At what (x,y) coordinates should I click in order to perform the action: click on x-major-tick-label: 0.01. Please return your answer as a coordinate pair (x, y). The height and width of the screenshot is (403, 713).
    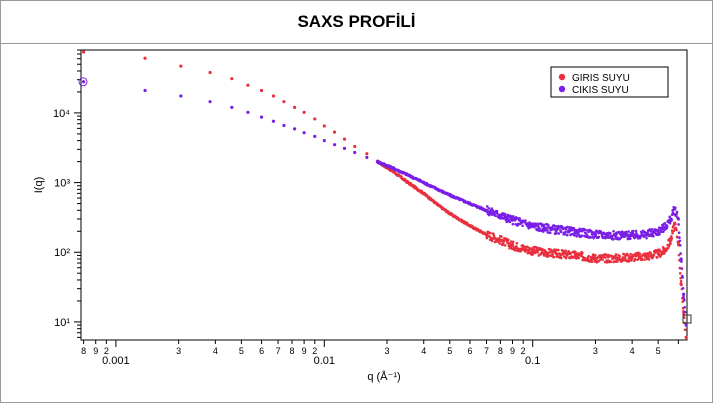
    Looking at the image, I should click on (324, 361).